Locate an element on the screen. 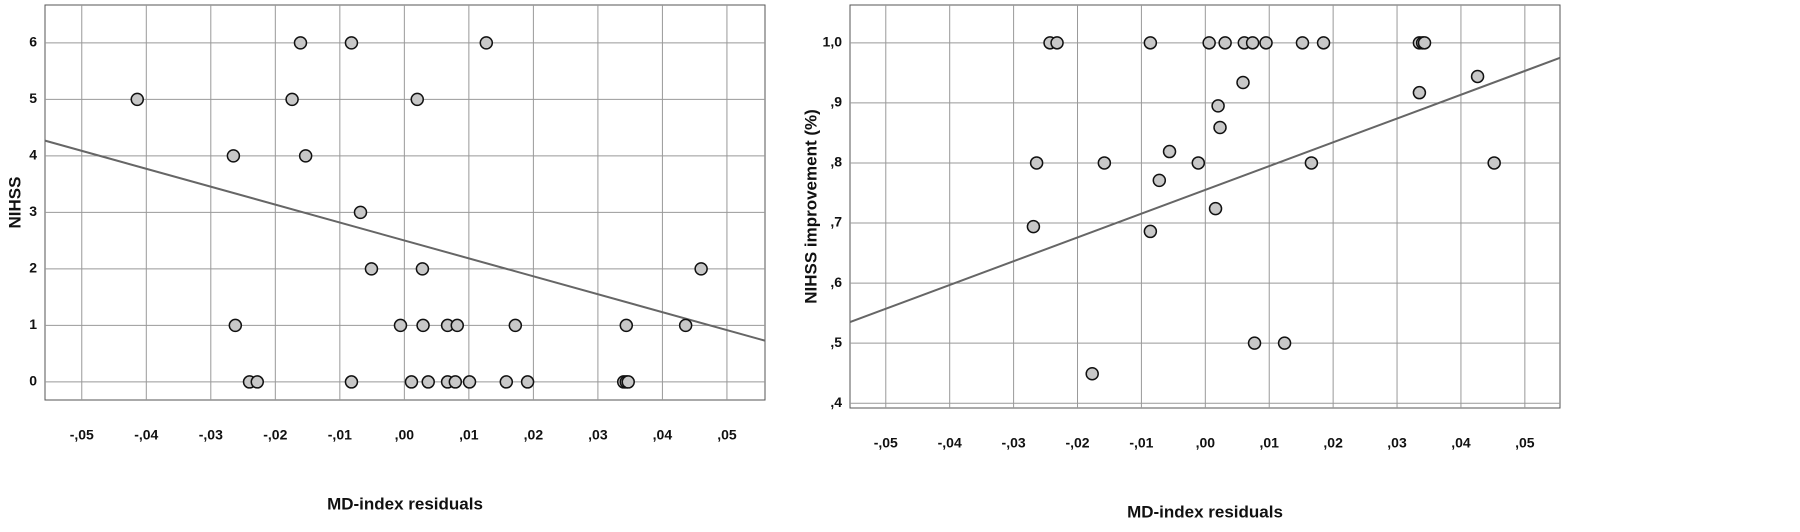 The height and width of the screenshot is (532, 1800). y-tick-label: ,4 is located at coordinates (836, 402).